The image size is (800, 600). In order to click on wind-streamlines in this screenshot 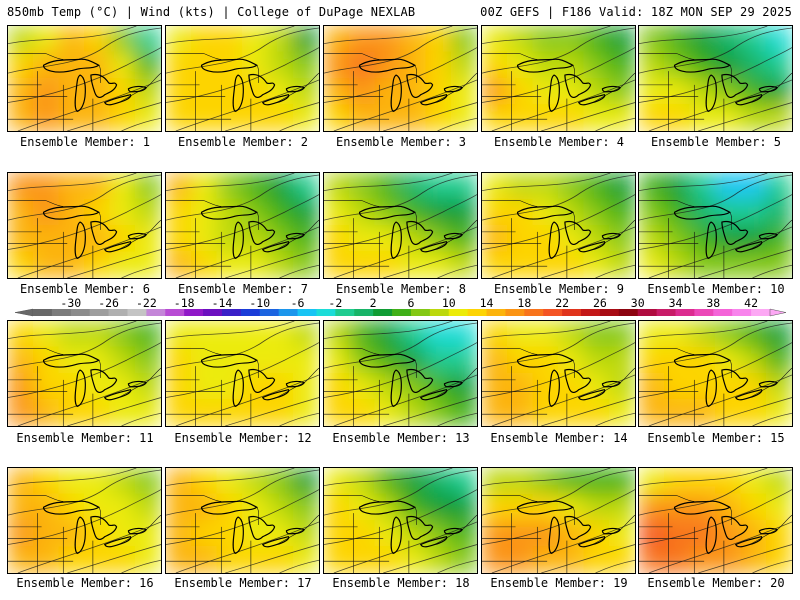, I will do `click(84, 225)`.